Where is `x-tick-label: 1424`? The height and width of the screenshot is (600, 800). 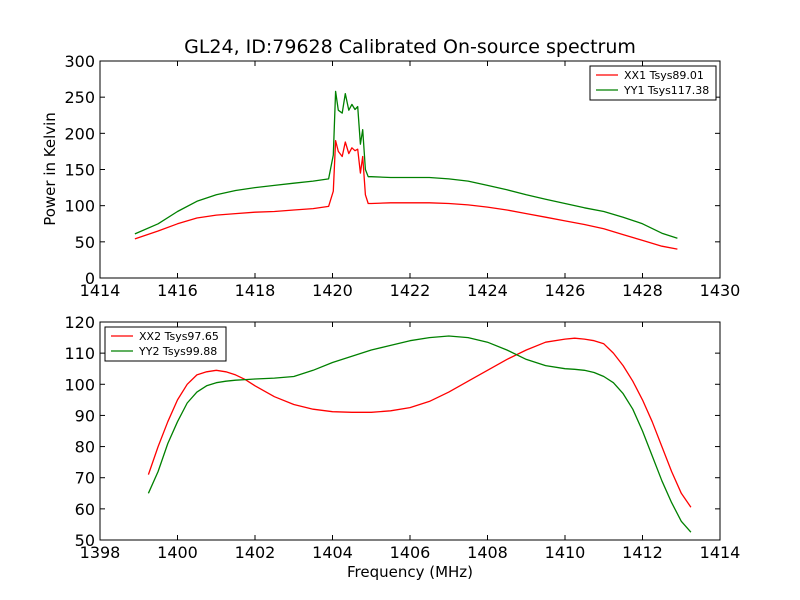
x-tick-label: 1424 is located at coordinates (487, 290).